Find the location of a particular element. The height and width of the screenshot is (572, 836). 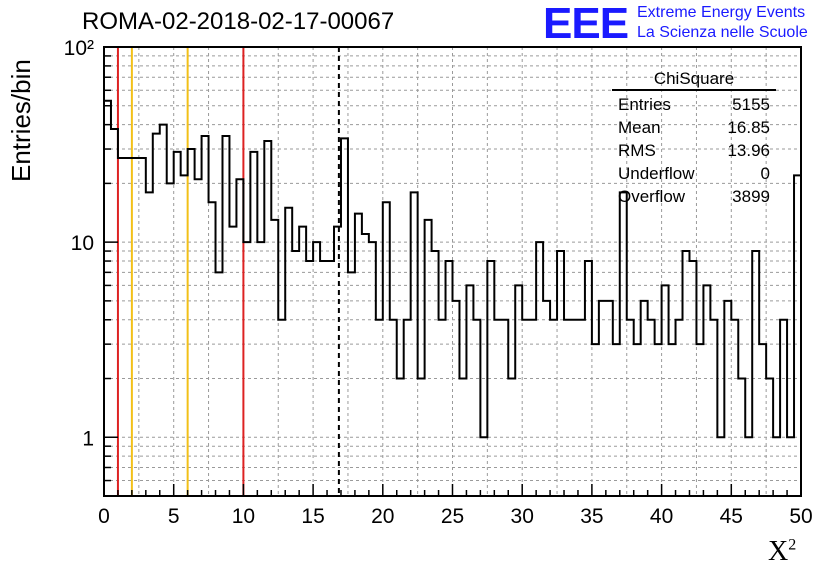

x-tick-labels: 0 5 10 15 20 25 30 35 40 45 50 is located at coordinates (455, 516).